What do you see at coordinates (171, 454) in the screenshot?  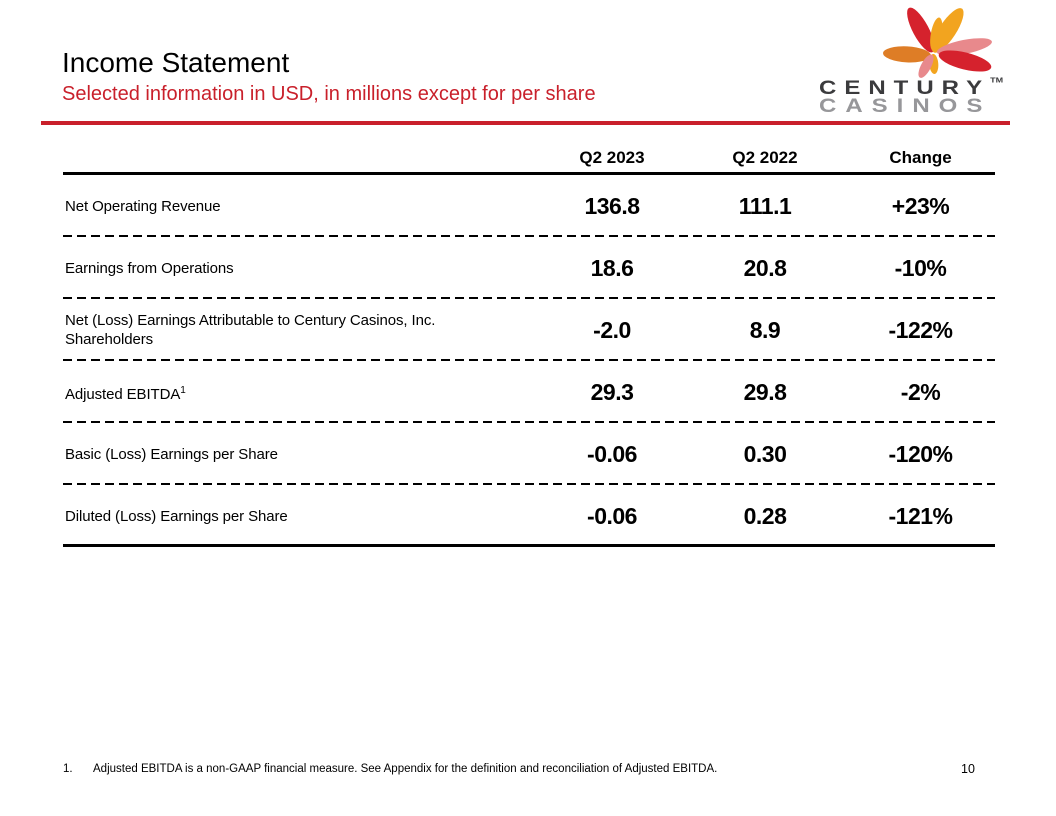 I see `row-label: Basic (Loss) Earnings per Share` at bounding box center [171, 454].